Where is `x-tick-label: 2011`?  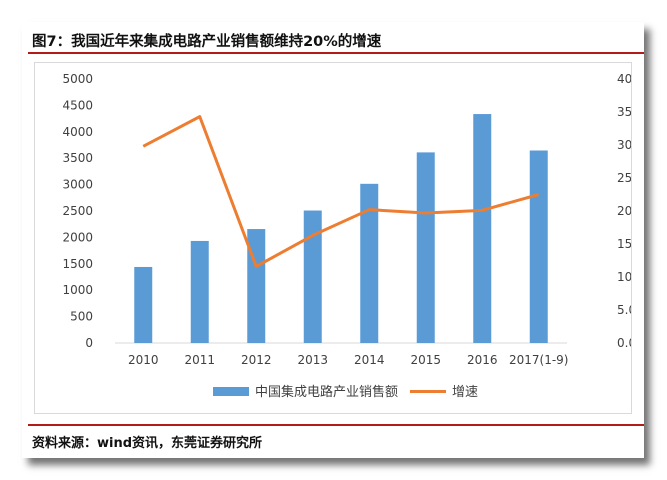 x-tick-label: 2011 is located at coordinates (199, 360).